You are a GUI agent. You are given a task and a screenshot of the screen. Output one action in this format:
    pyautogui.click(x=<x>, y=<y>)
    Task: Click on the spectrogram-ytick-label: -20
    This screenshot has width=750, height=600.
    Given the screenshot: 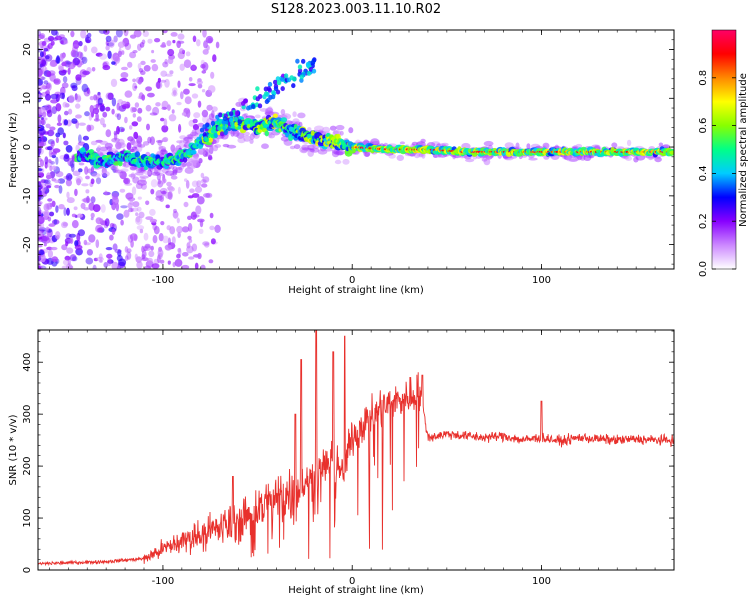 What is the action you would take?
    pyautogui.click(x=27, y=244)
    